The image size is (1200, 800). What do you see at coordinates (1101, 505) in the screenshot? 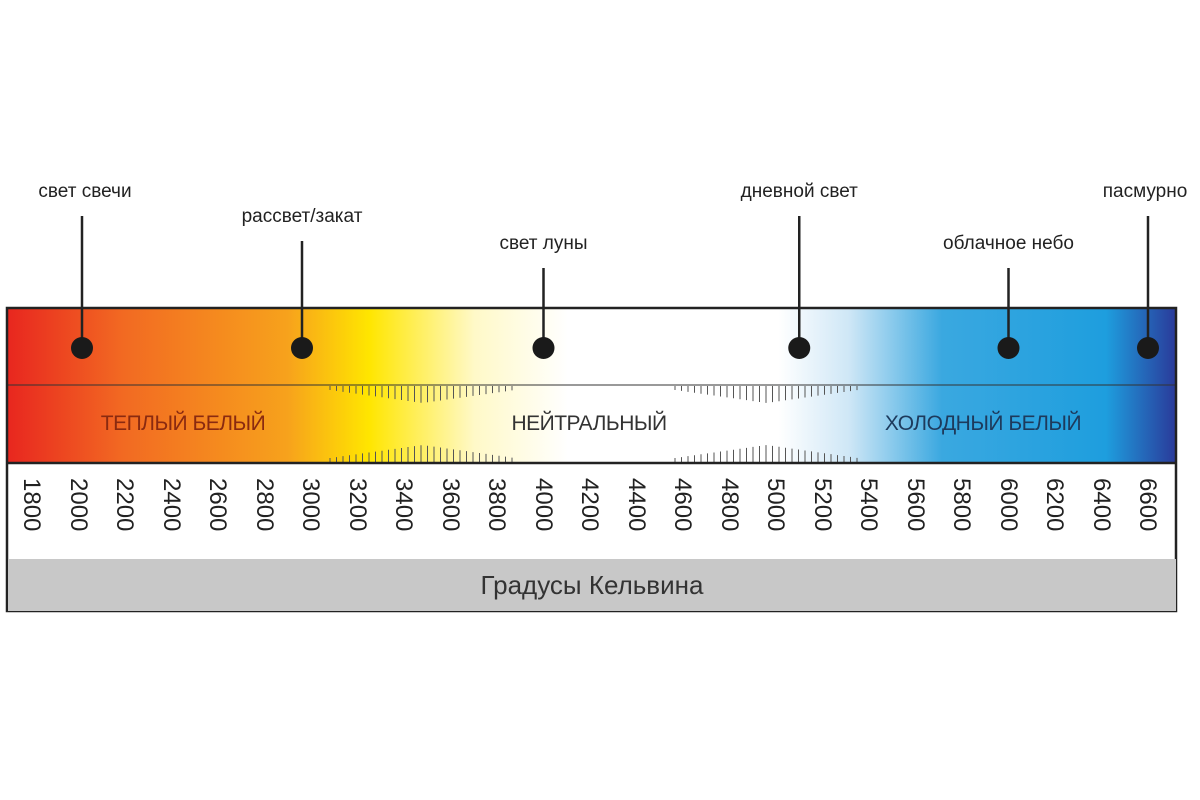
I see `tick-label: 6400` at bounding box center [1101, 505].